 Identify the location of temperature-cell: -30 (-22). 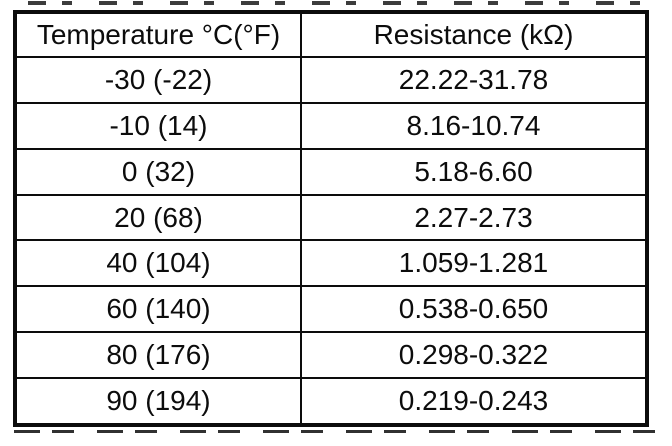
(158, 80).